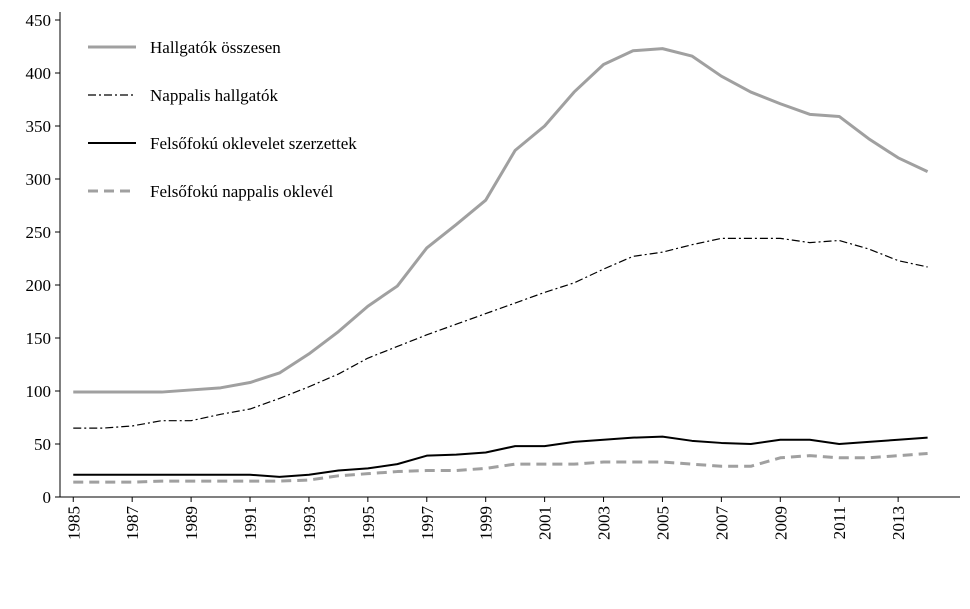  What do you see at coordinates (839, 522) in the screenshot?
I see `x-tick-label: 2011` at bounding box center [839, 522].